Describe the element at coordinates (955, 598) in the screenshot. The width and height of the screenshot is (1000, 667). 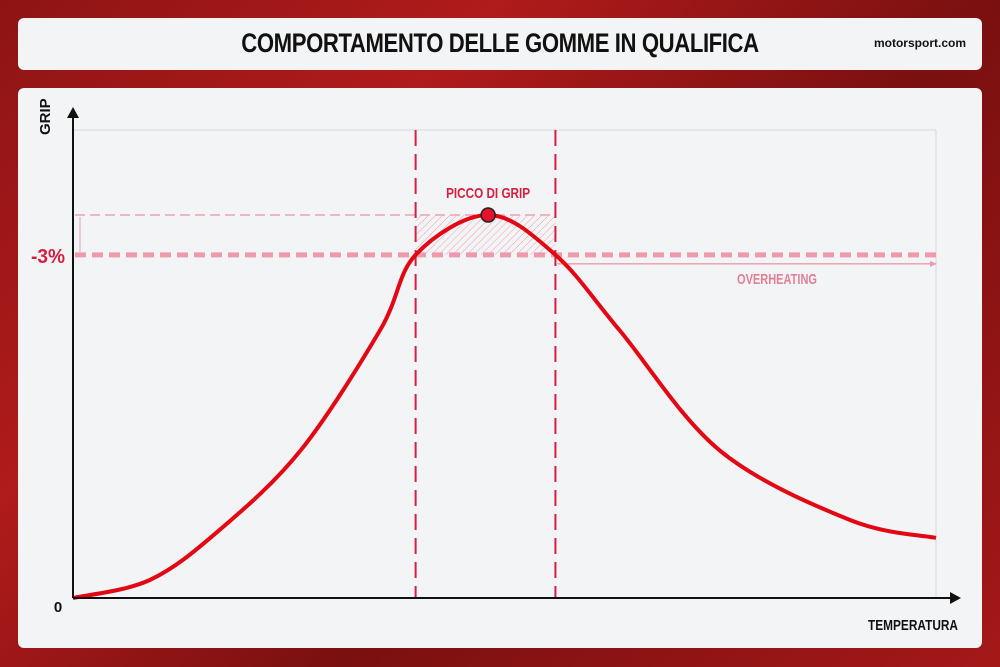
I see `x-axis-arrow` at that location.